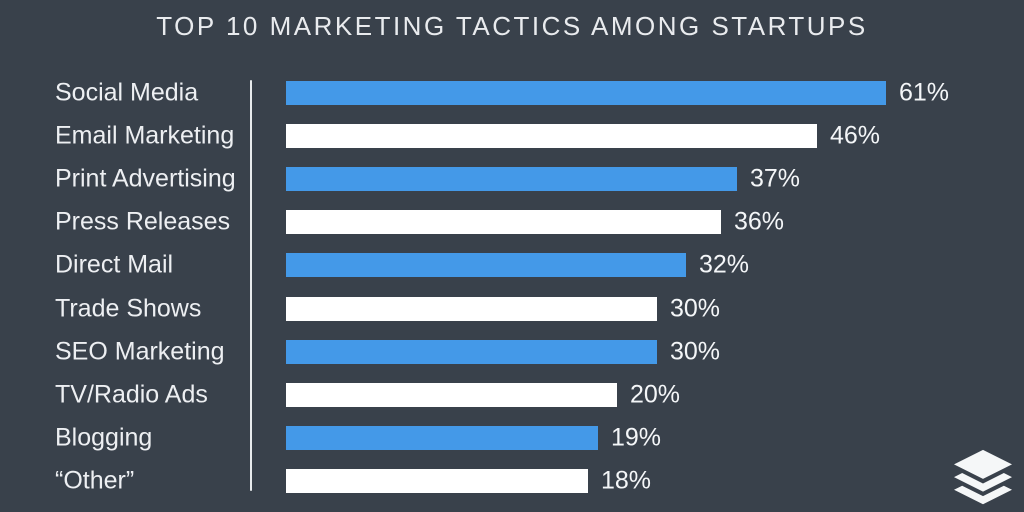 The image size is (1024, 512). I want to click on category-label: “Other”, so click(95, 480).